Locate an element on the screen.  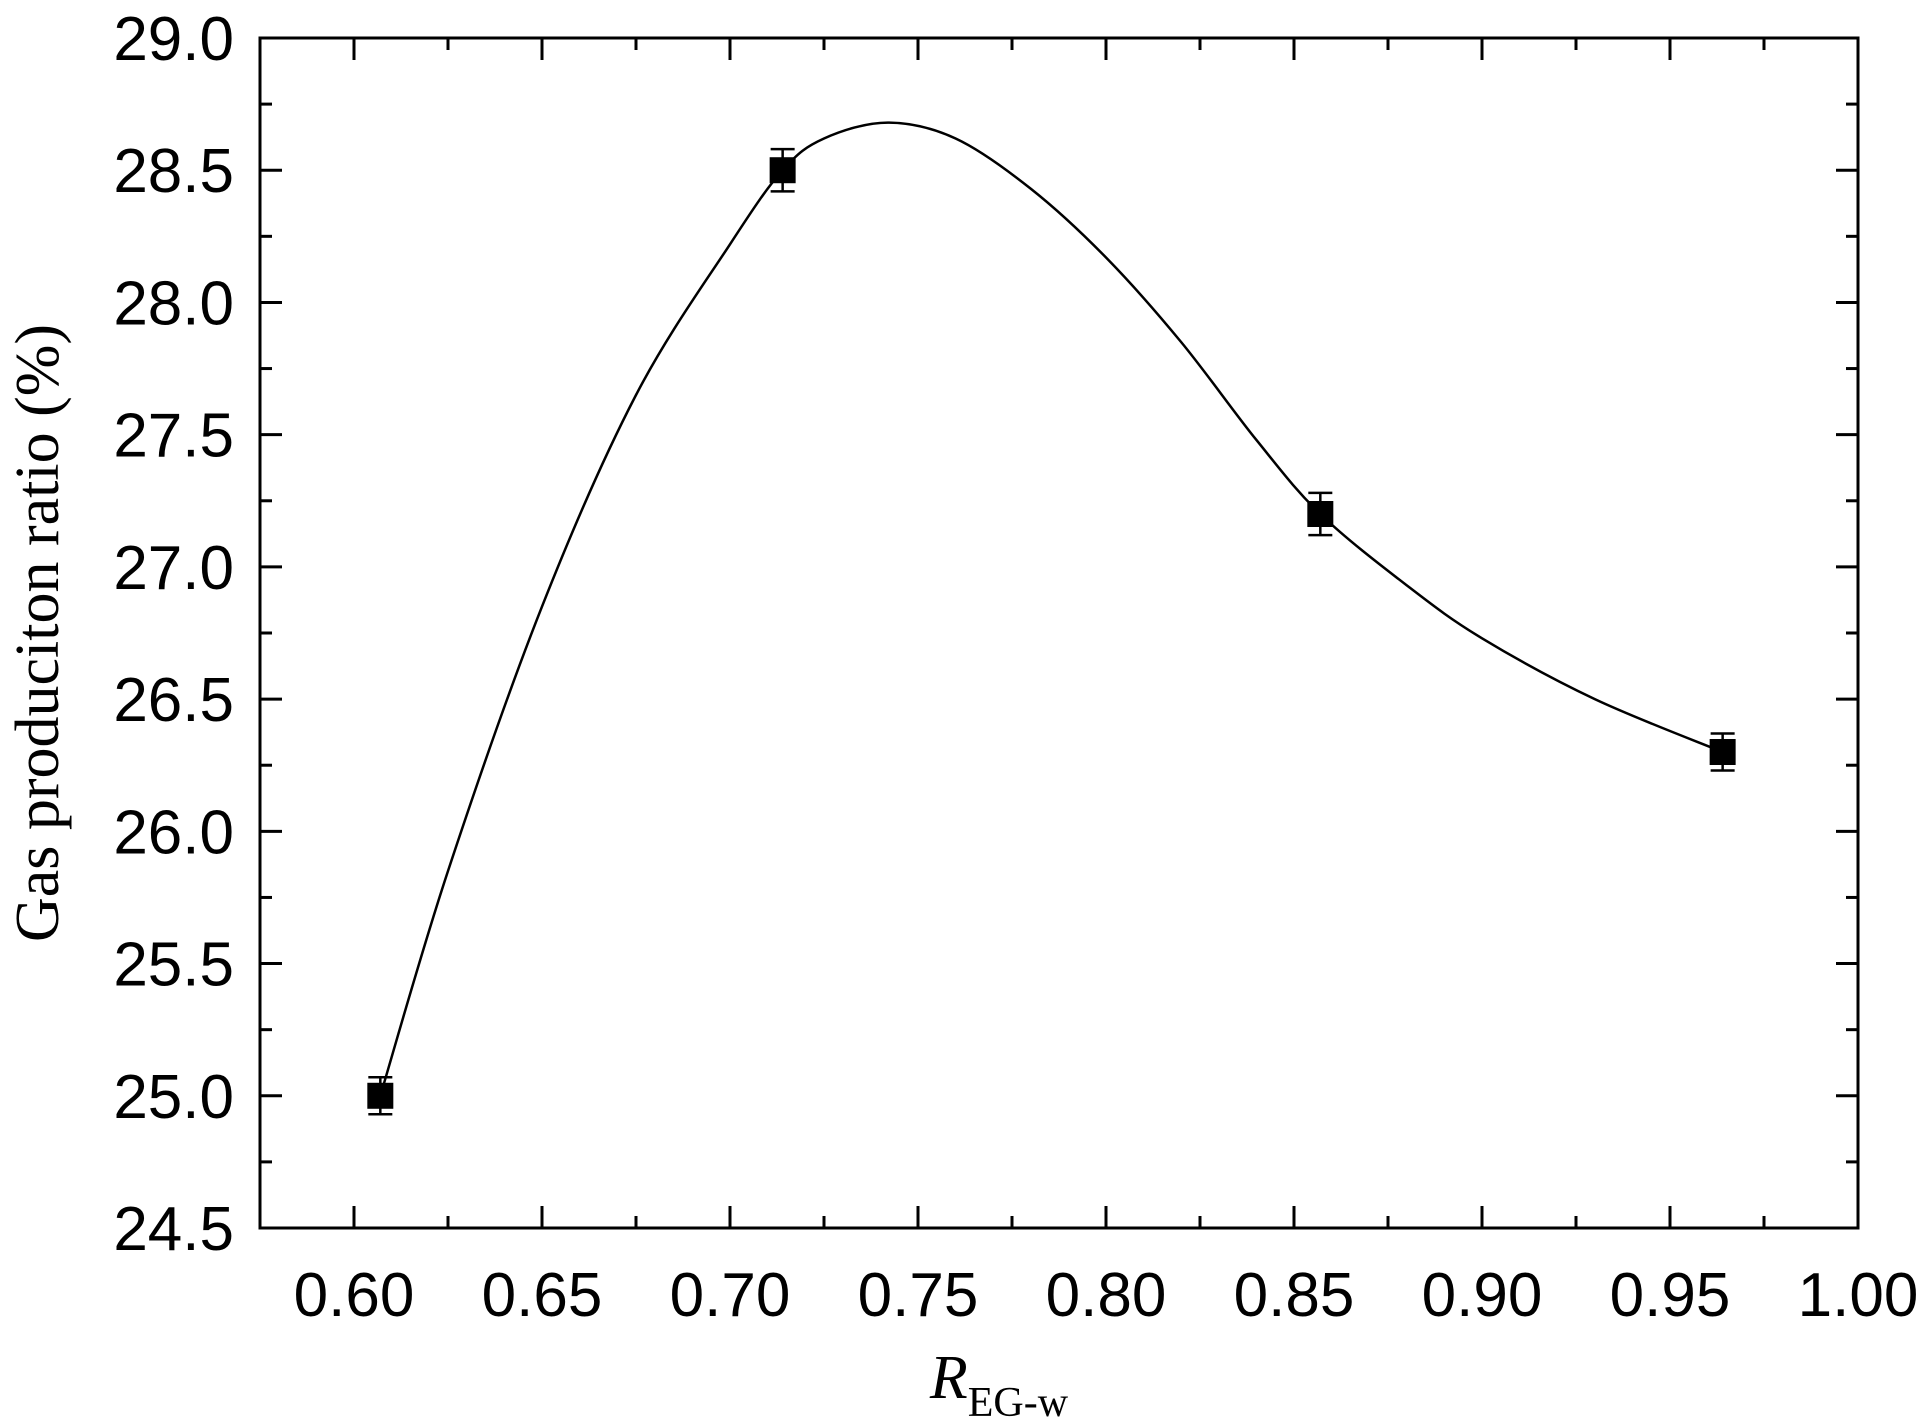
y-tick-label: 28.5 is located at coordinates (173, 171).